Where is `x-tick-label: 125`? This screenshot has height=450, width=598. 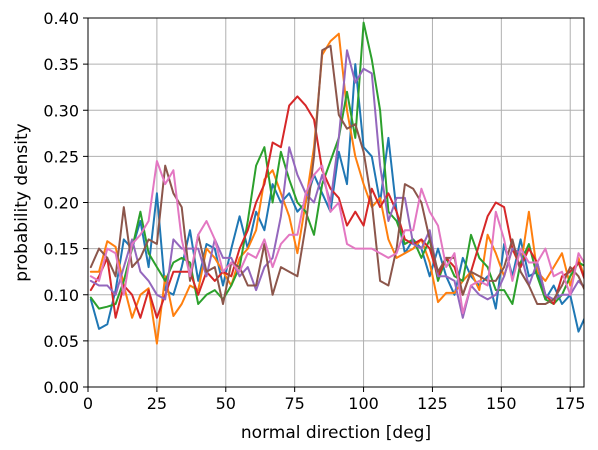
x-tick-label: 125 is located at coordinates (432, 403).